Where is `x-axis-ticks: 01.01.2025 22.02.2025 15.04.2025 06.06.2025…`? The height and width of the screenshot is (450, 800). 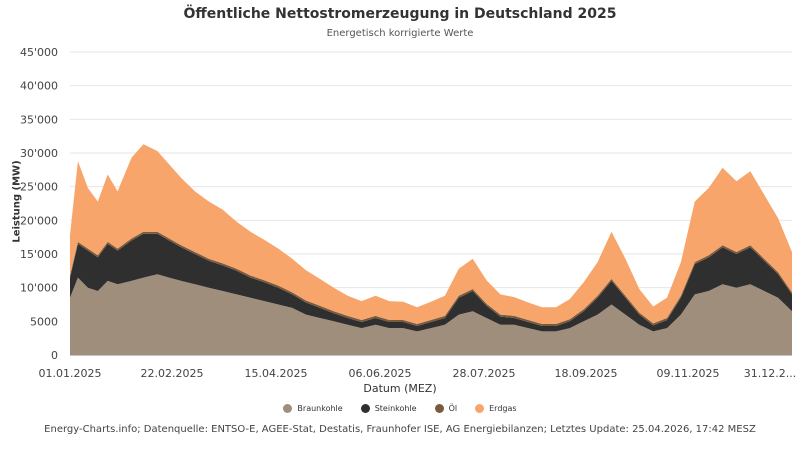
x-axis-ticks: 01.01.2025 22.02.2025 15.04.2025 06.06.2025… is located at coordinates (418, 373).